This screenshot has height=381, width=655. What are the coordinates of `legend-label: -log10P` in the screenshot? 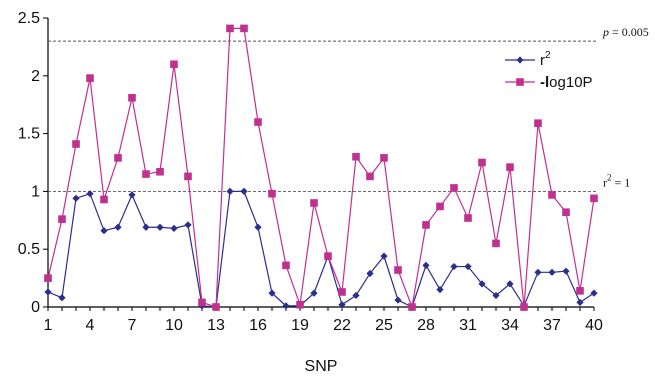 It's located at (566, 82).